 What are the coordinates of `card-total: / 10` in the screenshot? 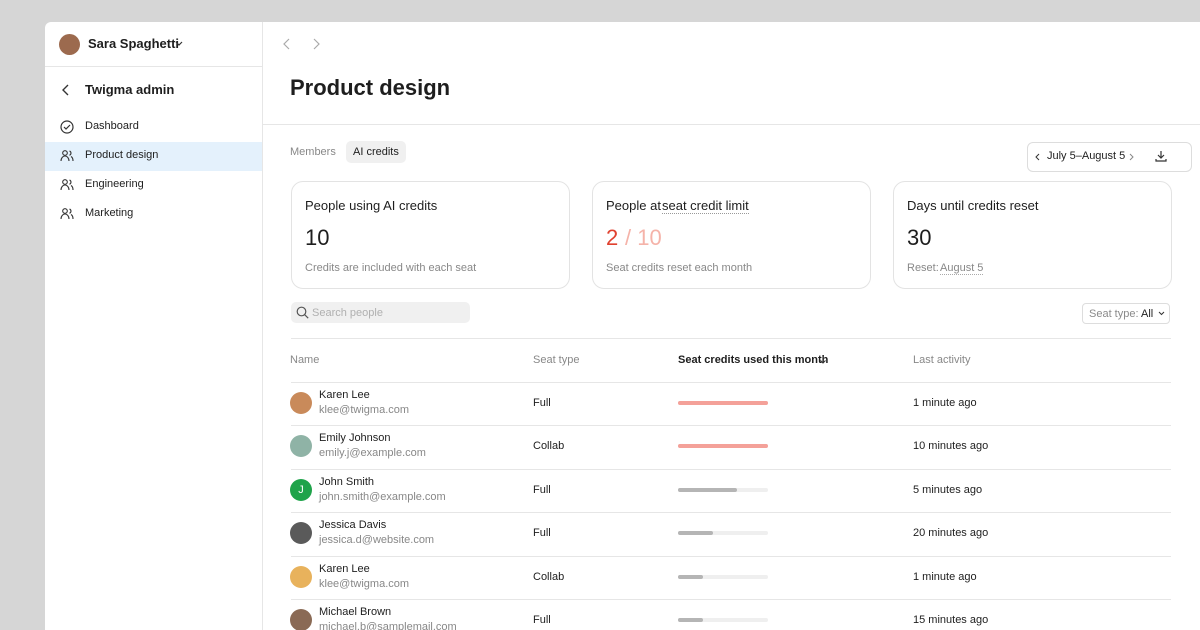 It's located at (643, 237).